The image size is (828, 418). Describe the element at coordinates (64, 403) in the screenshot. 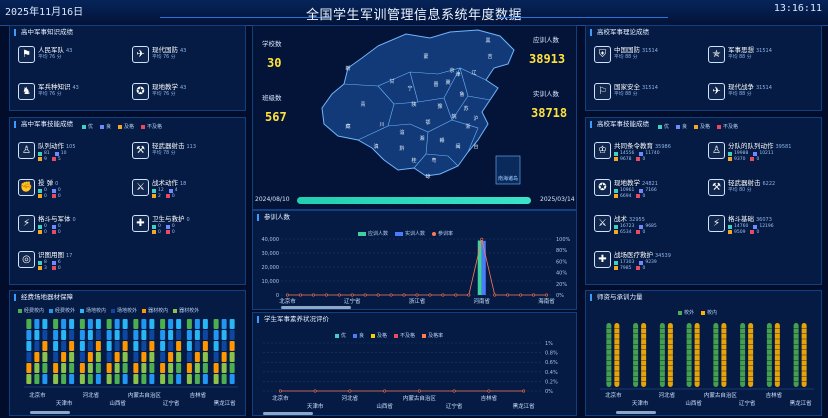

I see `x-tick-label: 天津市` at that location.